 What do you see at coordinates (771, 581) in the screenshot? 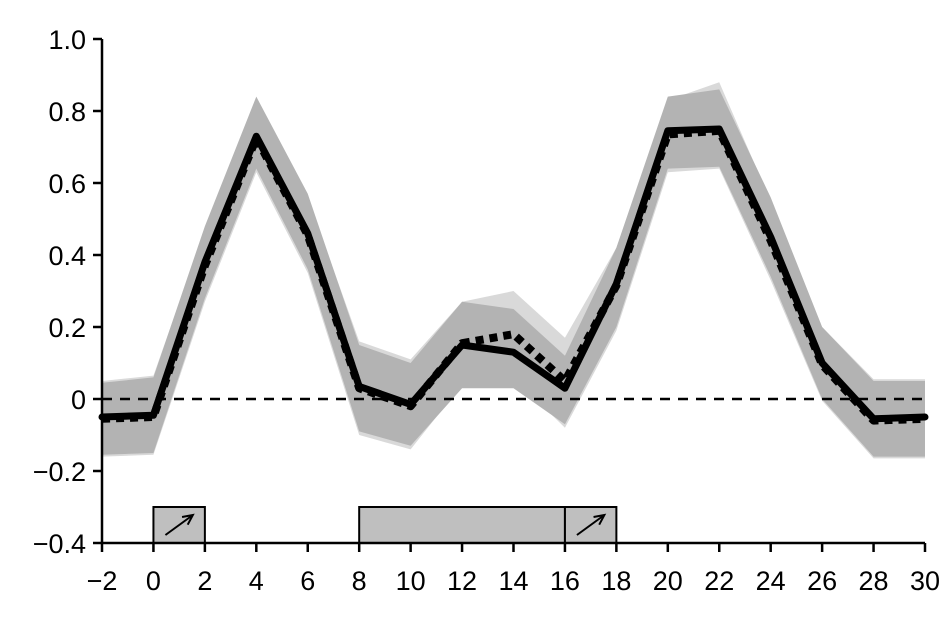
I see `x-tick-label: 24` at bounding box center [771, 581].